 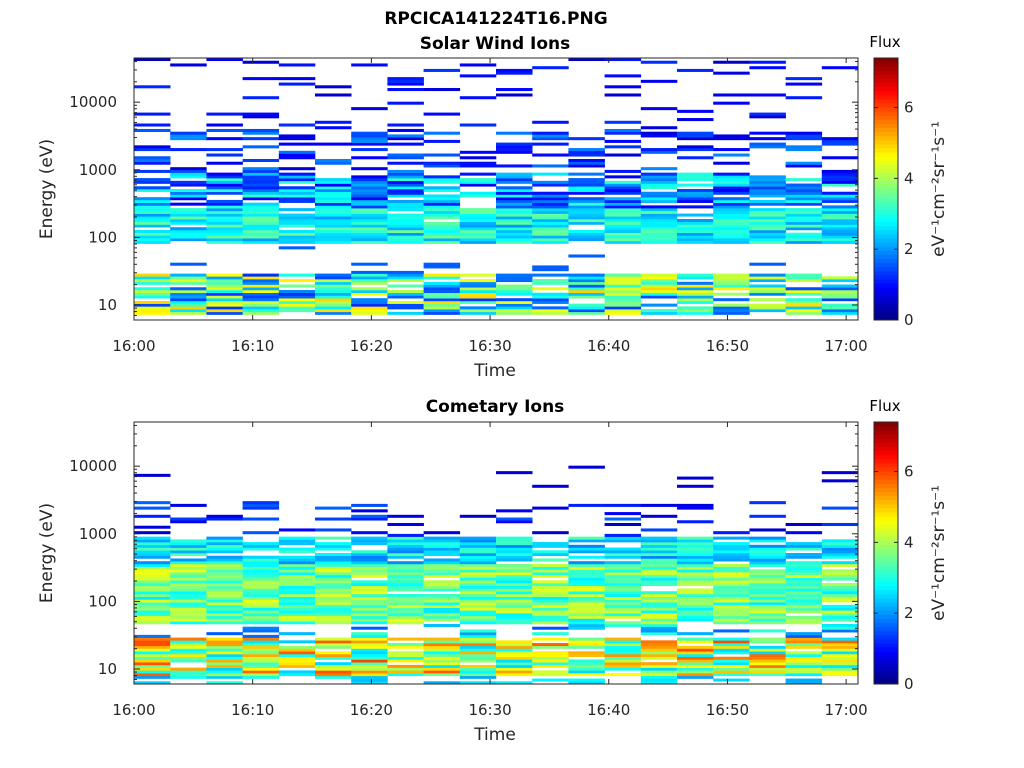 What do you see at coordinates (909, 684) in the screenshot?
I see `colorbar-tick-label: 0` at bounding box center [909, 684].